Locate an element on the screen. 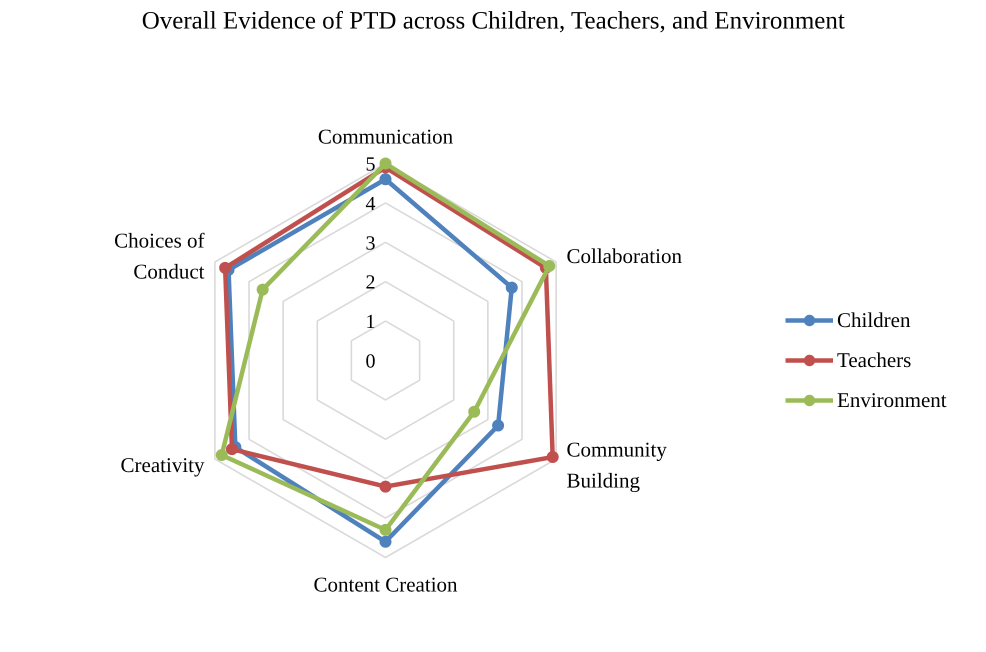 The width and height of the screenshot is (986, 652). y-tick-label: 5 is located at coordinates (371, 165).